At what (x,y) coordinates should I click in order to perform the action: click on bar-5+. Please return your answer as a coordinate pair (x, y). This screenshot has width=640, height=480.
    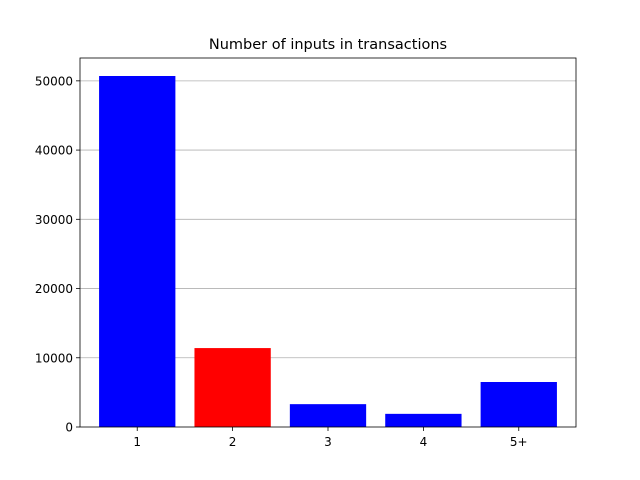
    Looking at the image, I should click on (518, 404).